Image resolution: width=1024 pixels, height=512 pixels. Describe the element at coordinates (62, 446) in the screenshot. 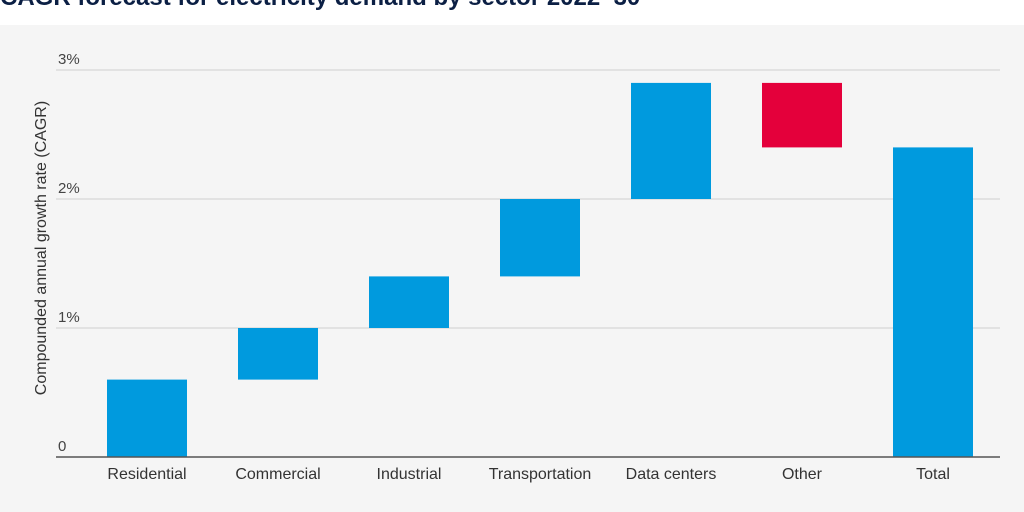

I see `y-tick-label: 0` at that location.